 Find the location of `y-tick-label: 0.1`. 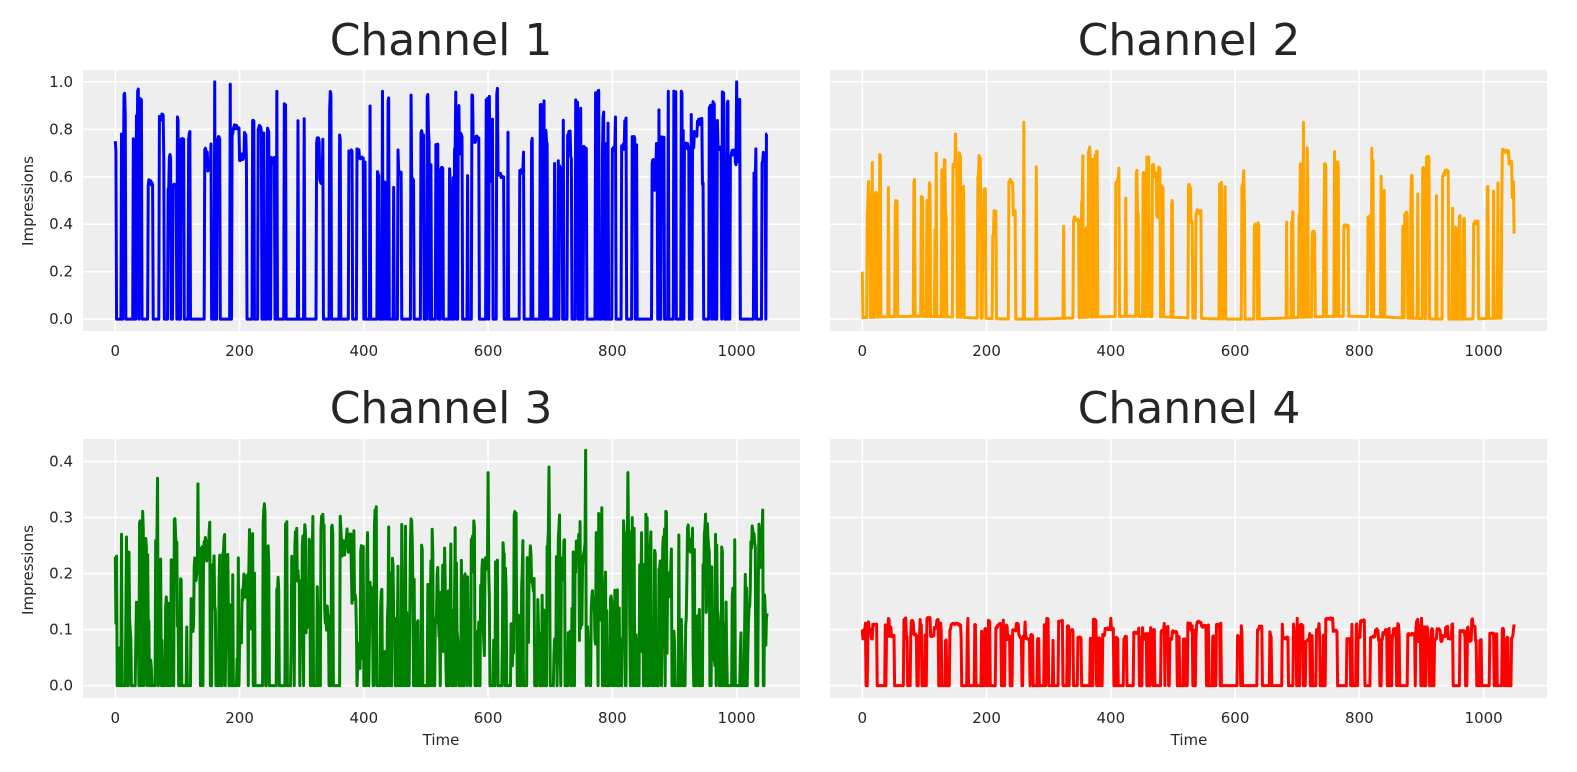

y-tick-label: 0.1 is located at coordinates (61, 630).